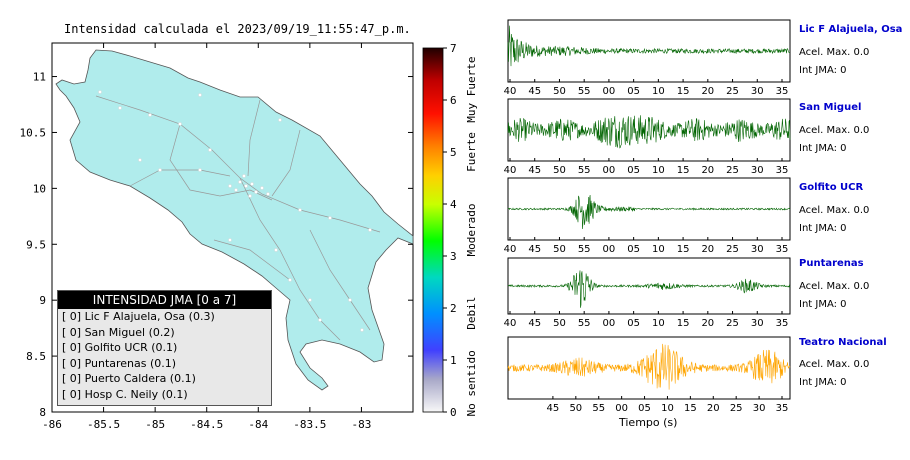 The height and width of the screenshot is (460, 910). What do you see at coordinates (361, 424) in the screenshot?
I see `lon-tick-label: -83` at bounding box center [361, 424].